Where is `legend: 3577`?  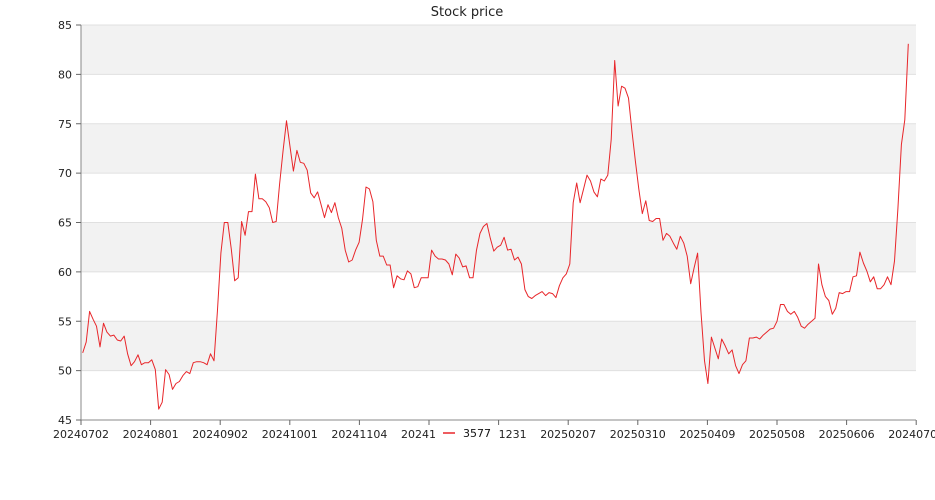
legend: 3577 is located at coordinates (467, 432).